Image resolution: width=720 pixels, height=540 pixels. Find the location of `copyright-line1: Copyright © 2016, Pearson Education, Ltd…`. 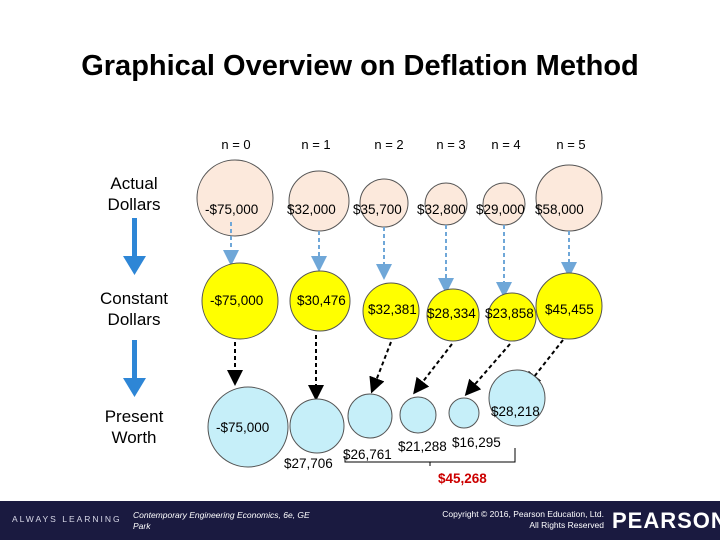

copyright-line1: Copyright © 2016, Pearson Education, Ltd… is located at coordinates (523, 514).